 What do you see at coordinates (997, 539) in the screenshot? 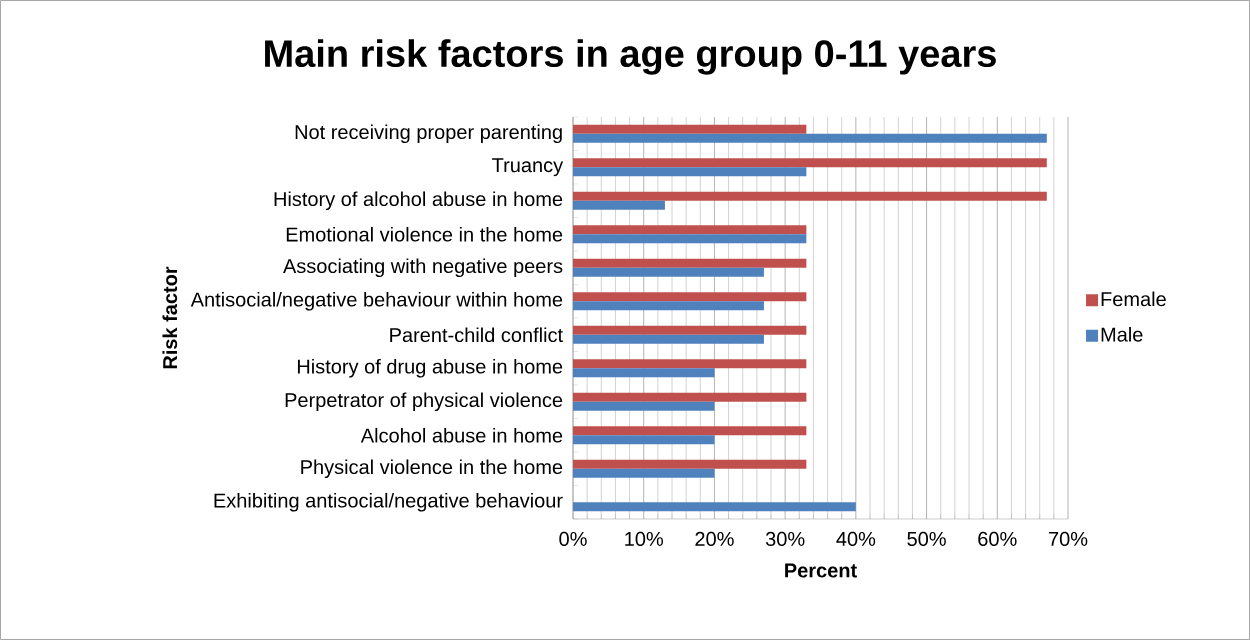
I see `x-tick-label: 60%` at bounding box center [997, 539].